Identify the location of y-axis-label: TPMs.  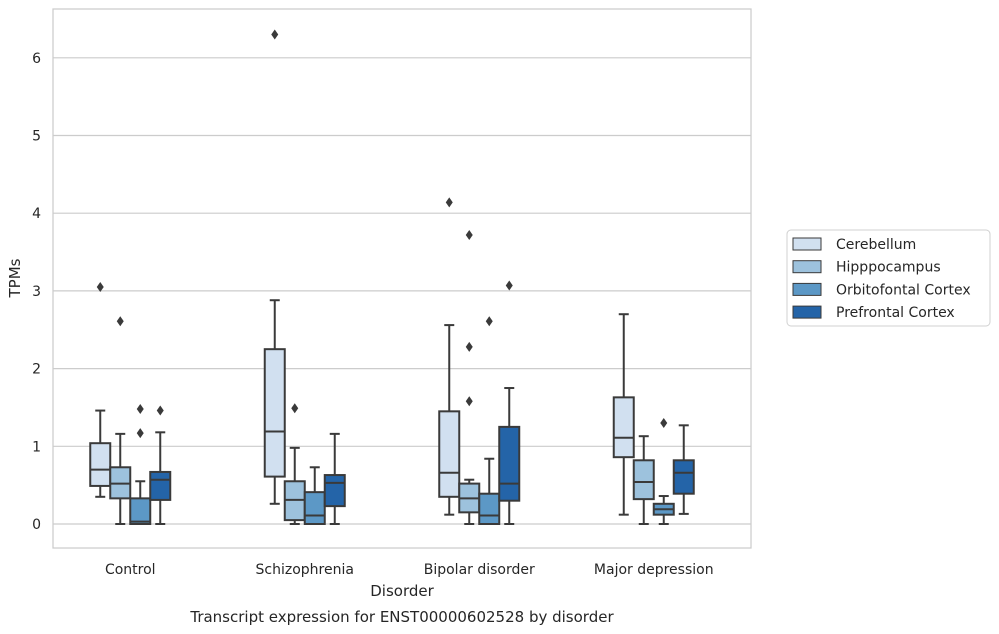
(15, 278).